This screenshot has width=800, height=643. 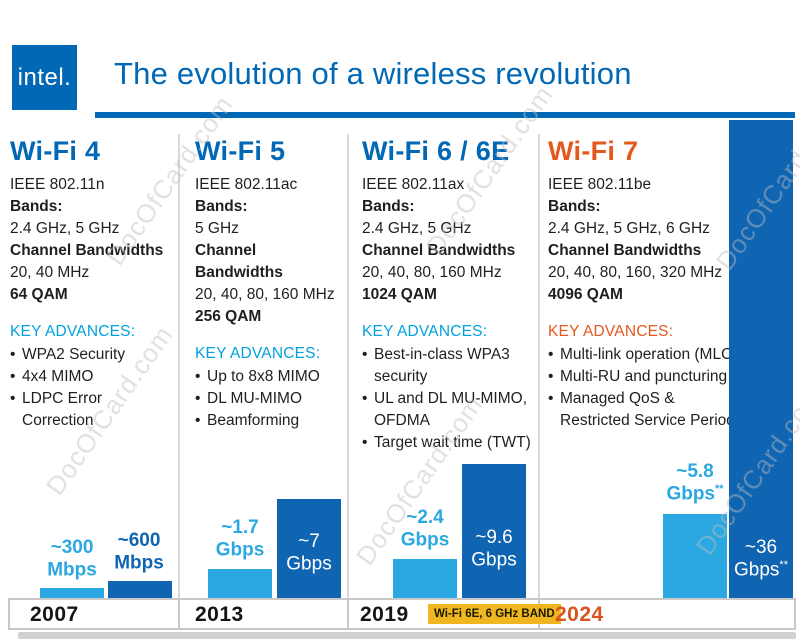 I want to click on advance-item: Multi-RU and puncturing, so click(x=646, y=377).